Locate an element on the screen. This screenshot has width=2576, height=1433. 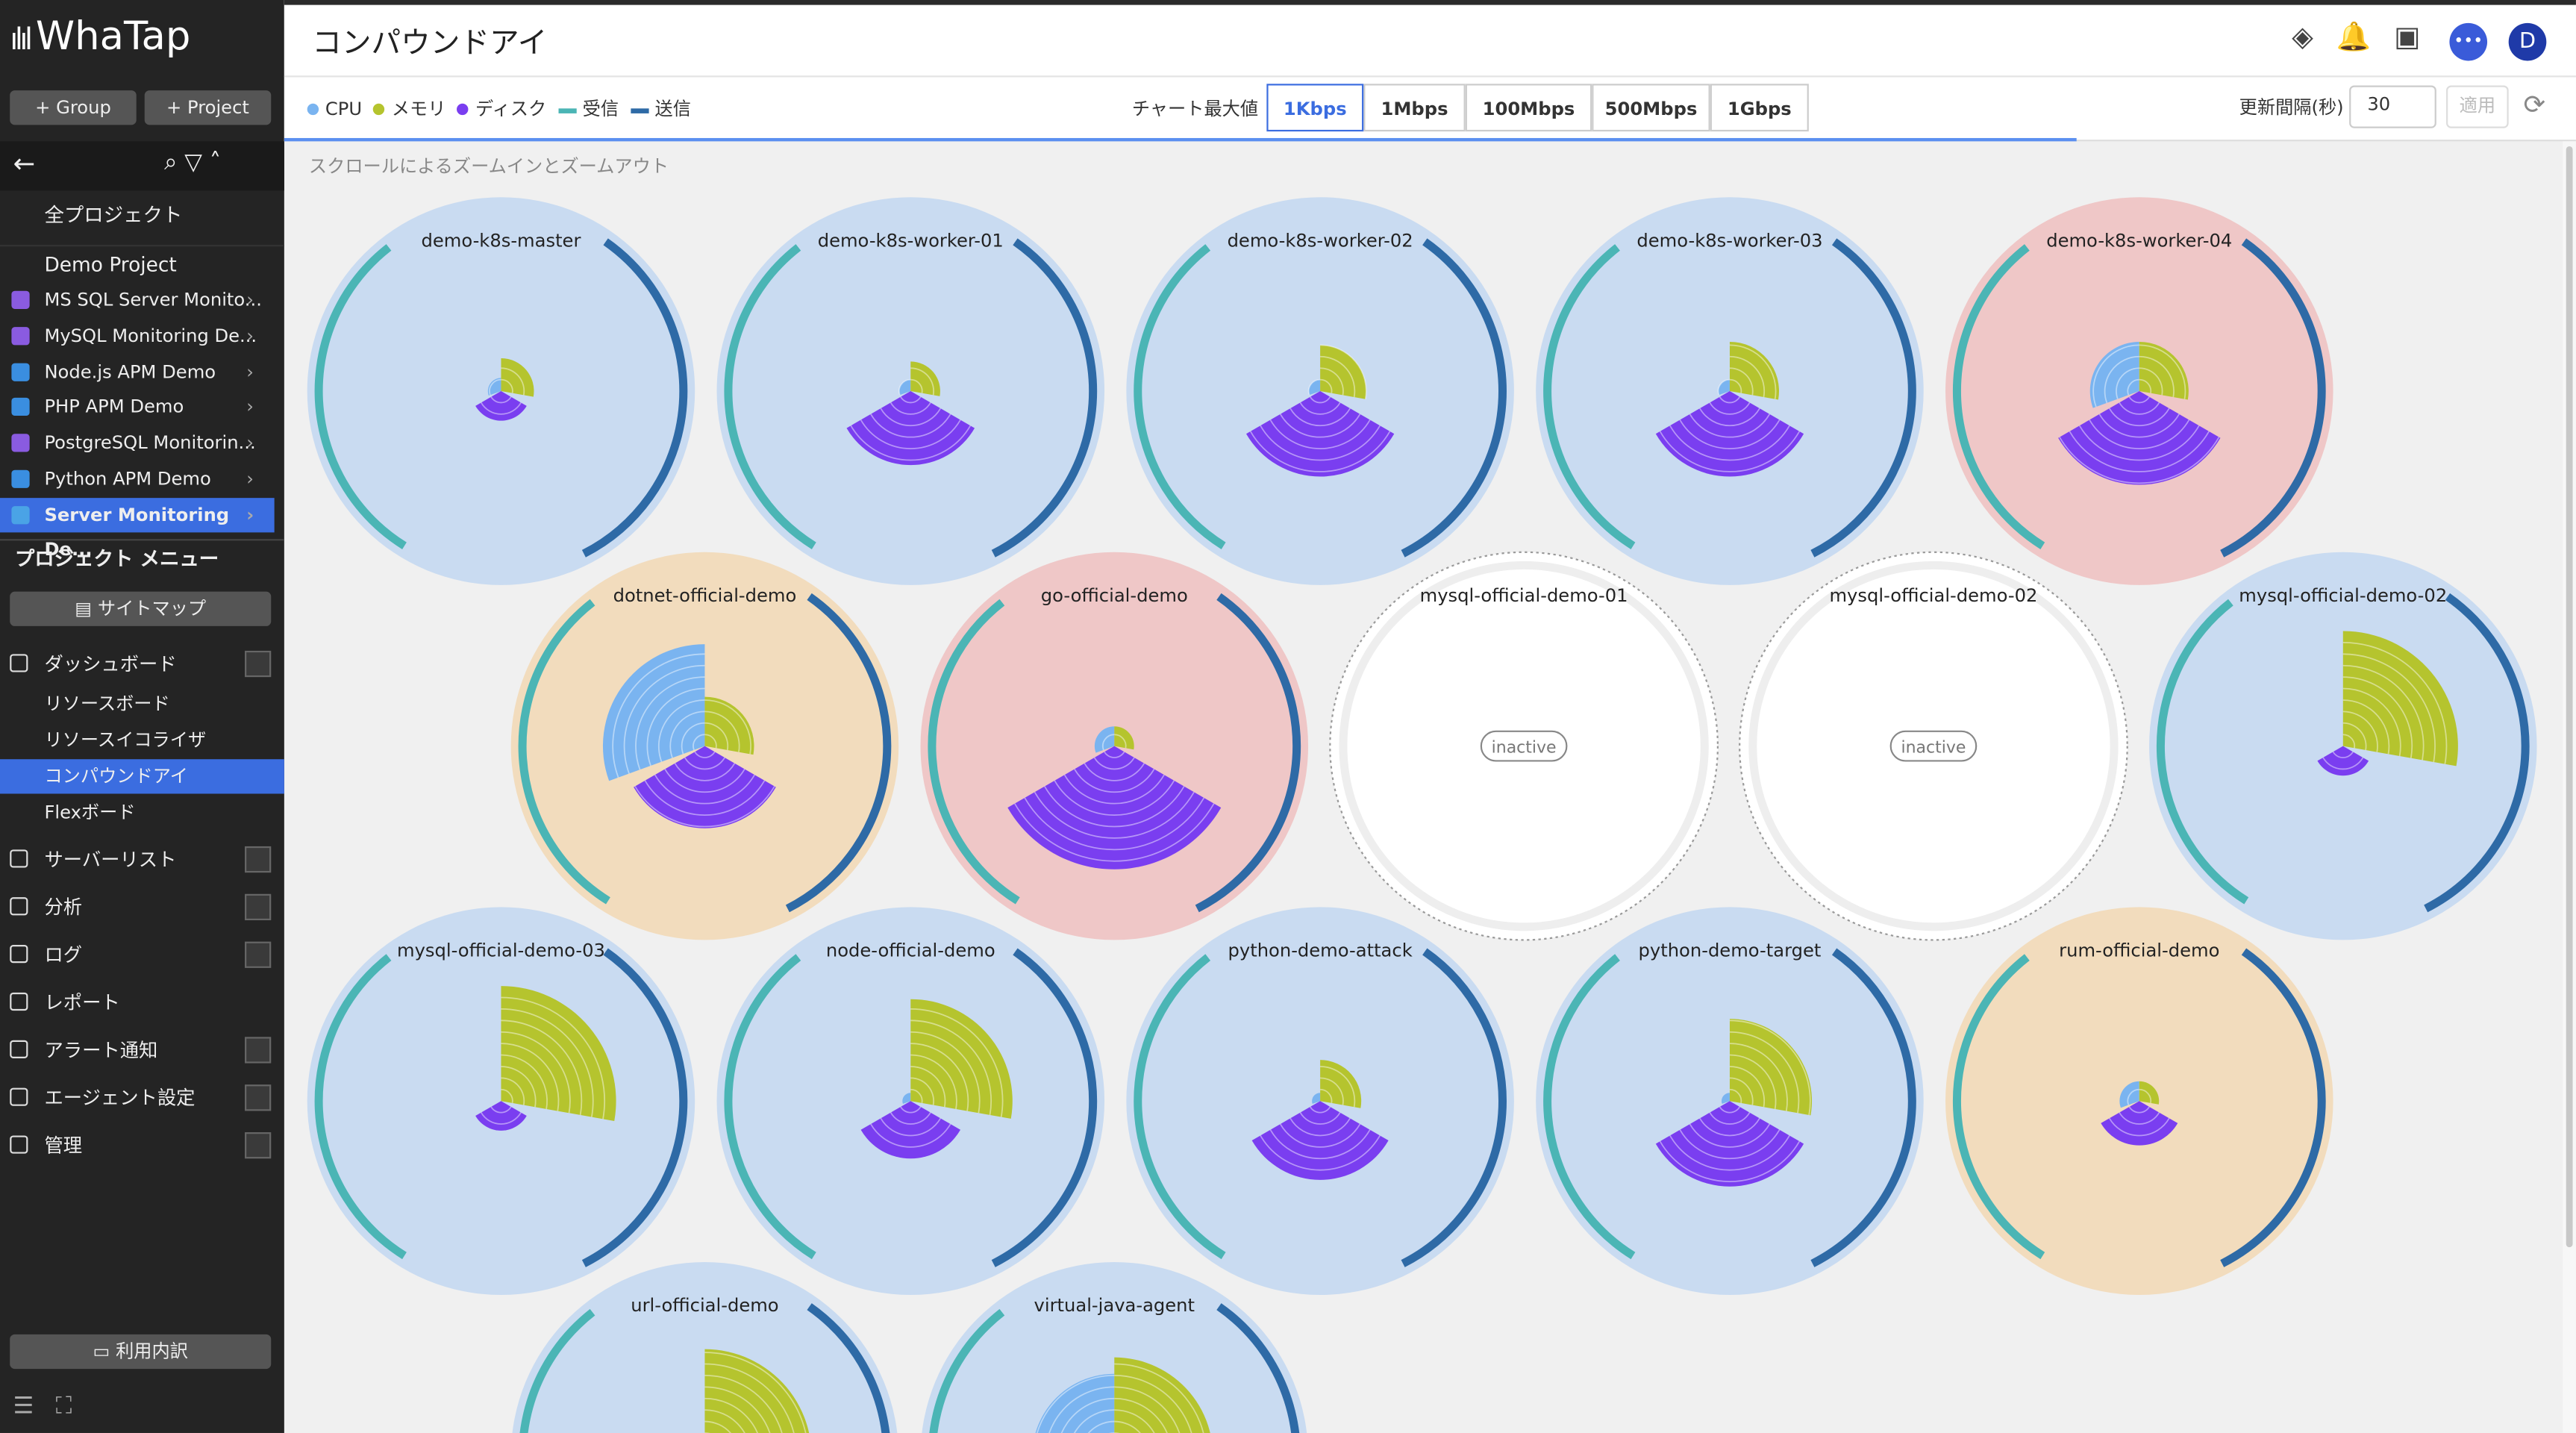
node: demo-k8s-worker-03 is located at coordinates (1730, 391).